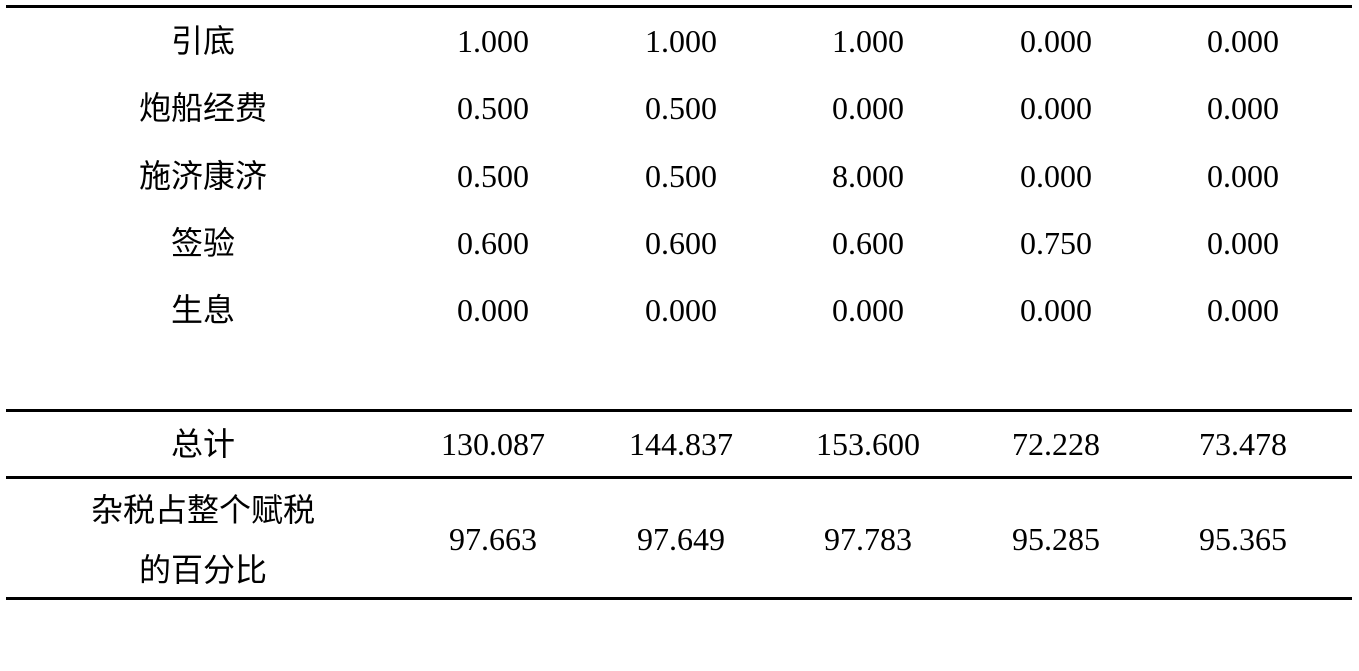 This screenshot has height=671, width=1359. Describe the element at coordinates (679, 410) in the screenshot. I see `table-total-rule` at that location.